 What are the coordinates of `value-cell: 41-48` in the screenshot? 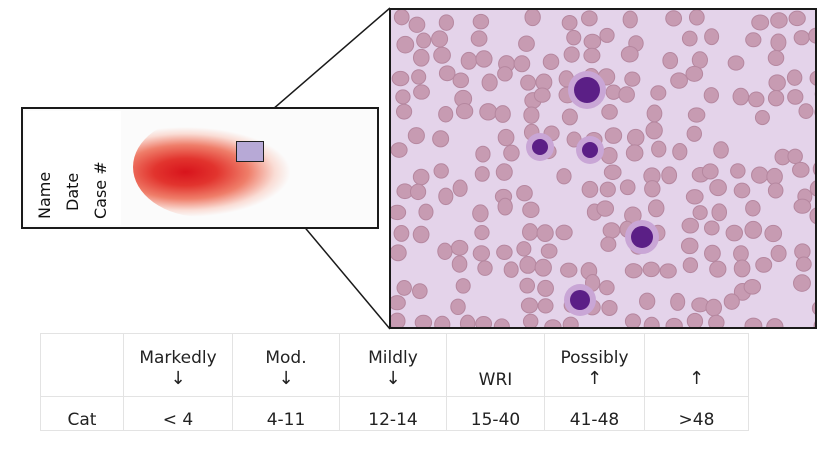 It's located at (594, 413).